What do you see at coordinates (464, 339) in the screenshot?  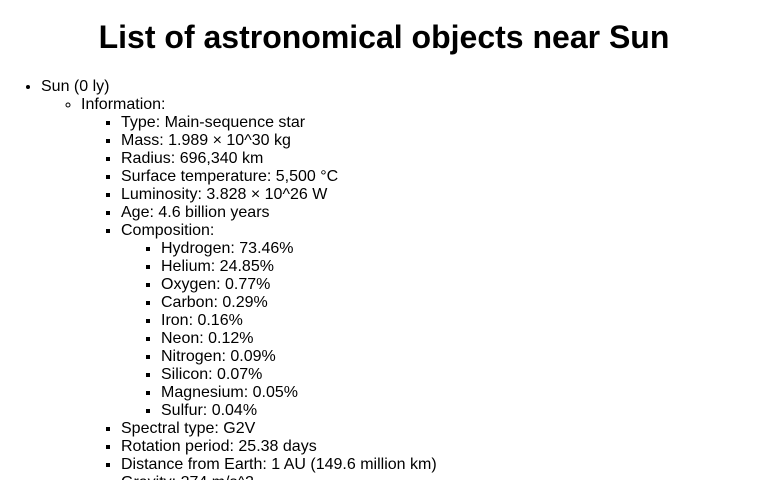 I see `composition-item-neon: Neon: 0.12%` at bounding box center [464, 339].